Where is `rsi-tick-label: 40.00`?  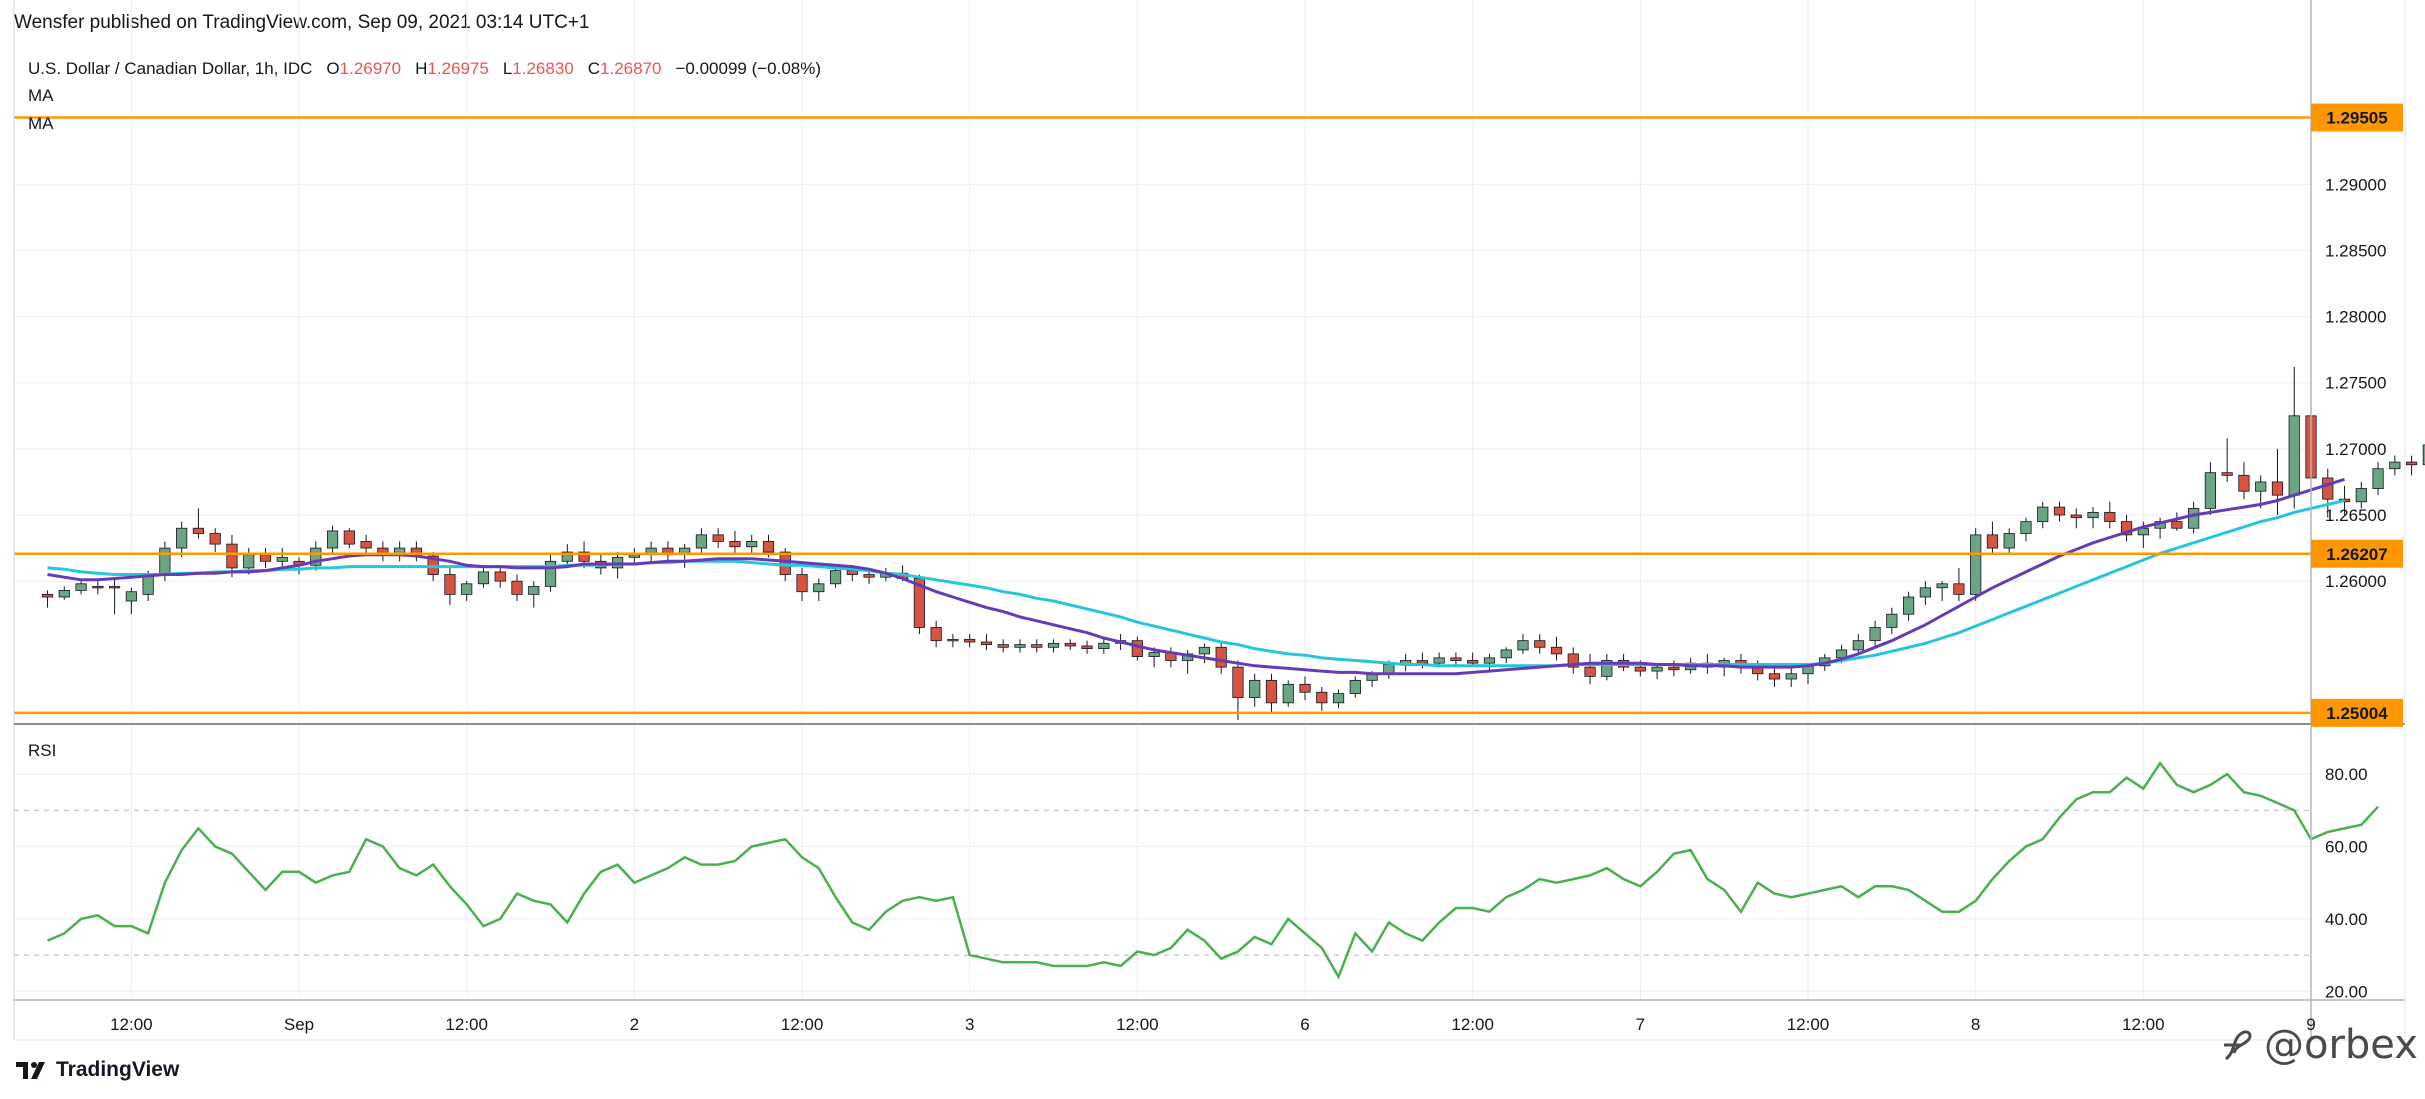
rsi-tick-label: 40.00 is located at coordinates (2346, 919).